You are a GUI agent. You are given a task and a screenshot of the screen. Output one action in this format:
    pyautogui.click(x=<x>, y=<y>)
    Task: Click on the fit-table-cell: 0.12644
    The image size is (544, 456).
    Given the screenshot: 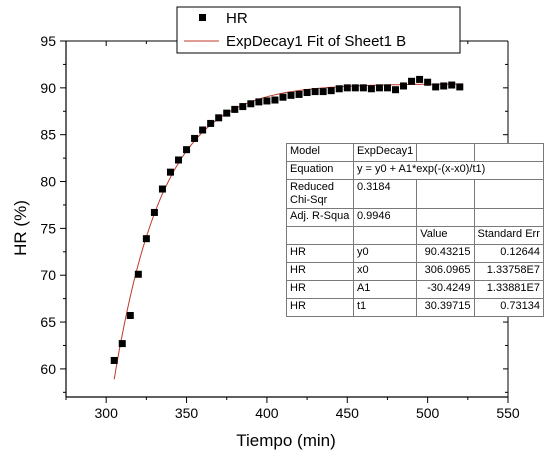 What is the action you would take?
    pyautogui.click(x=508, y=253)
    